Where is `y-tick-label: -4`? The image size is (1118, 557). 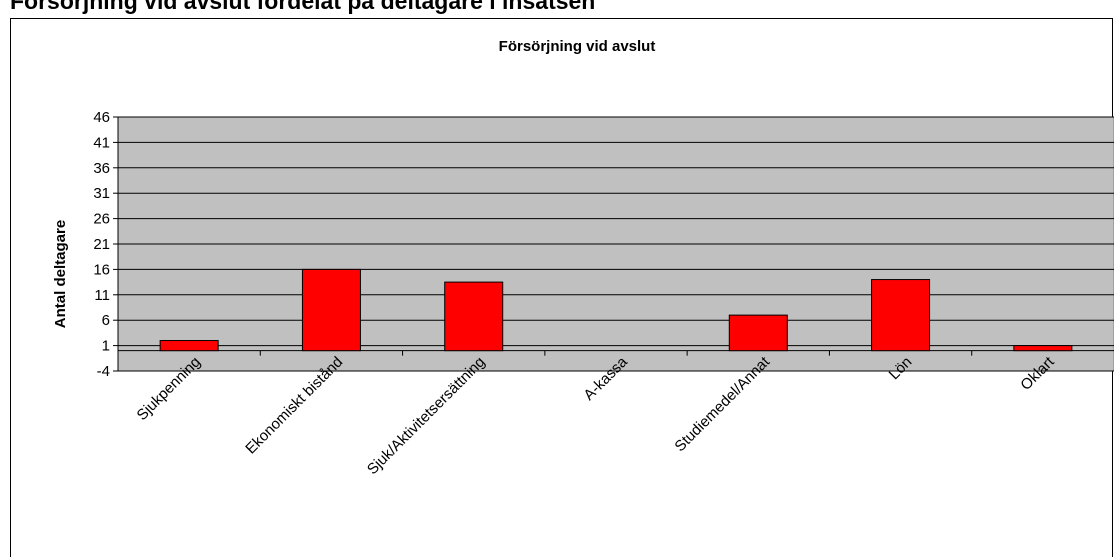 y-tick-label: -4 is located at coordinates (103, 371).